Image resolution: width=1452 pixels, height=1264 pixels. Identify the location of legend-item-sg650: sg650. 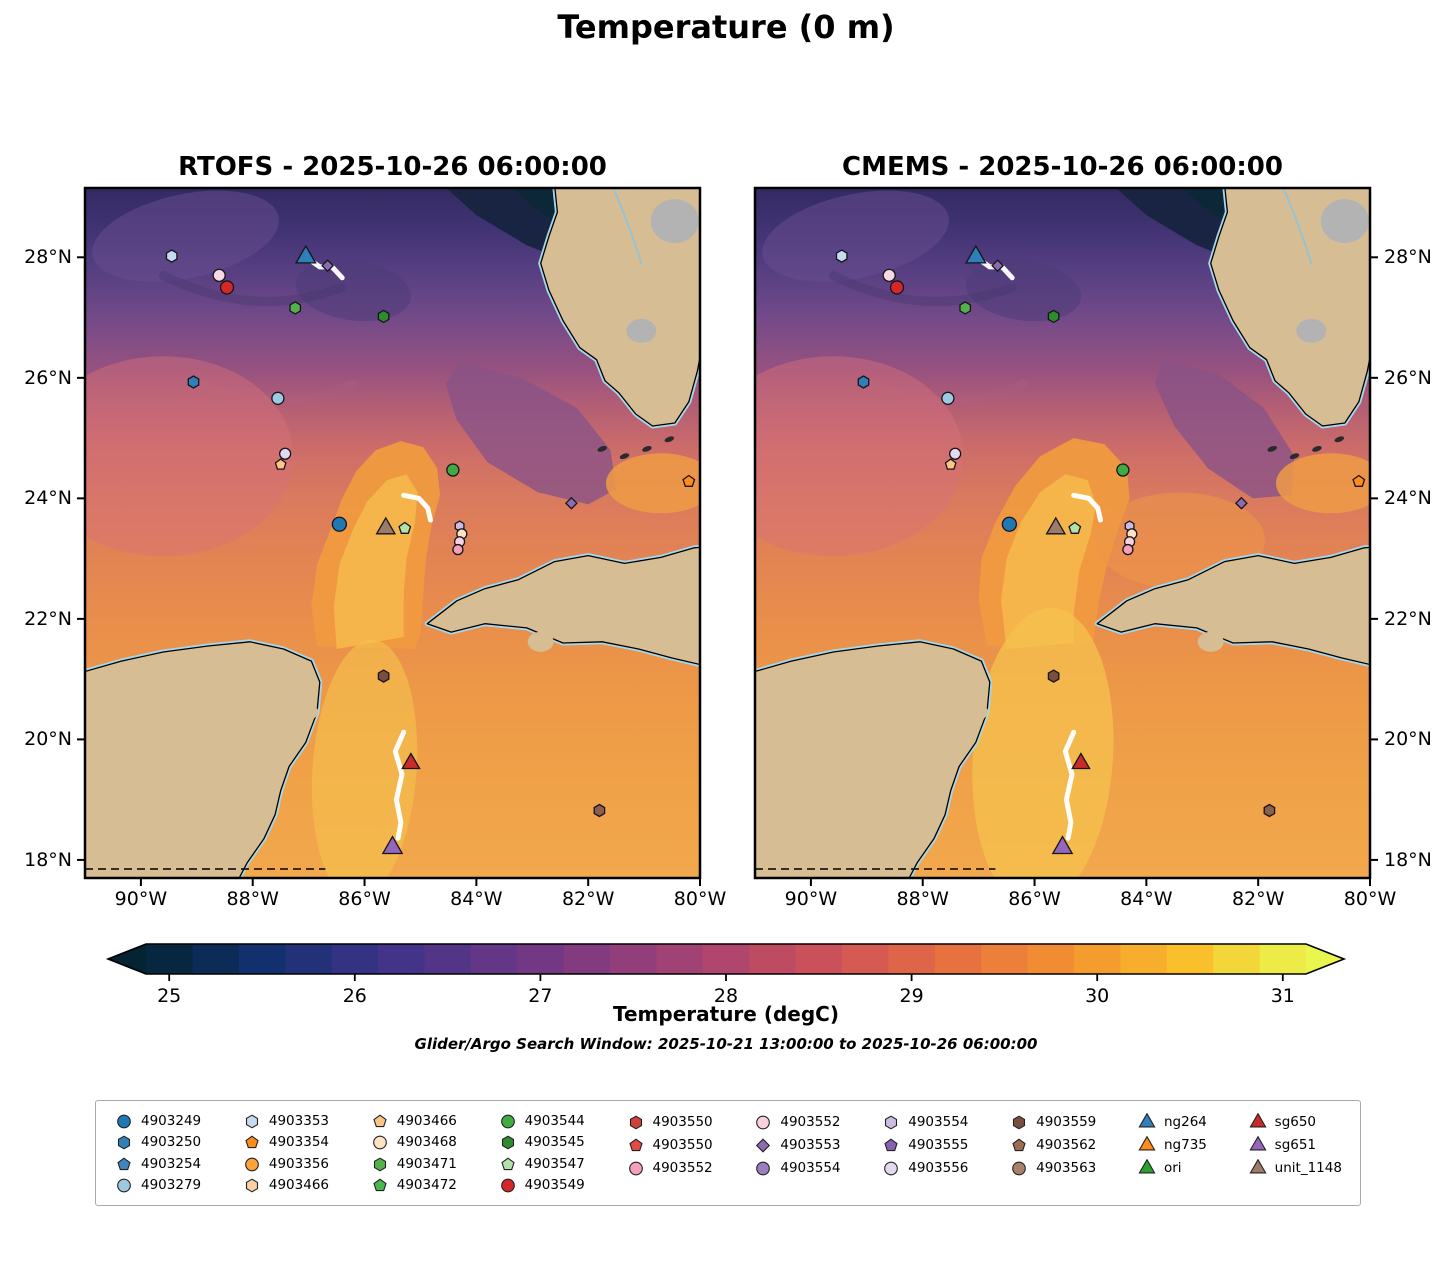
(1295, 1121).